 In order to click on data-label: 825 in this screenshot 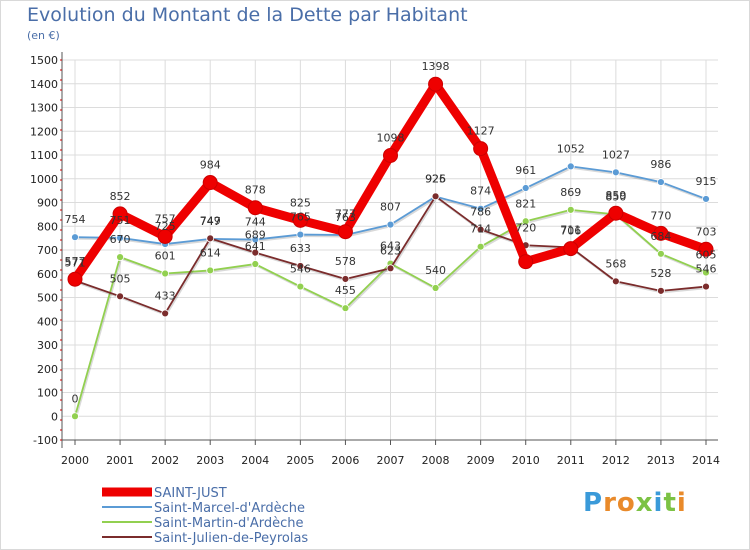, I will do `click(300, 202)`.